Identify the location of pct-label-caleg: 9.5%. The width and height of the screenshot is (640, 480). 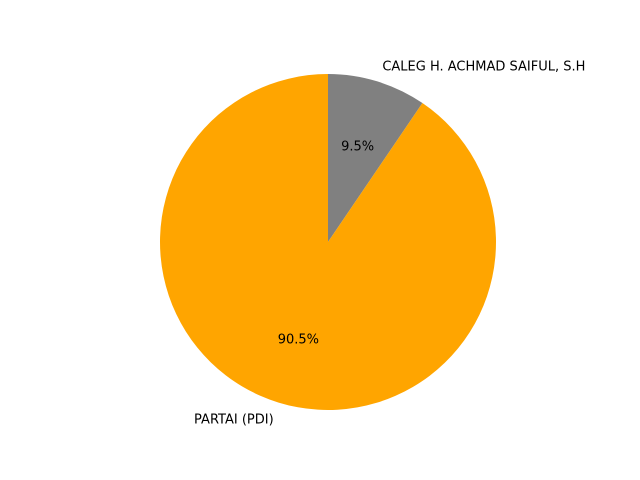
(357, 147).